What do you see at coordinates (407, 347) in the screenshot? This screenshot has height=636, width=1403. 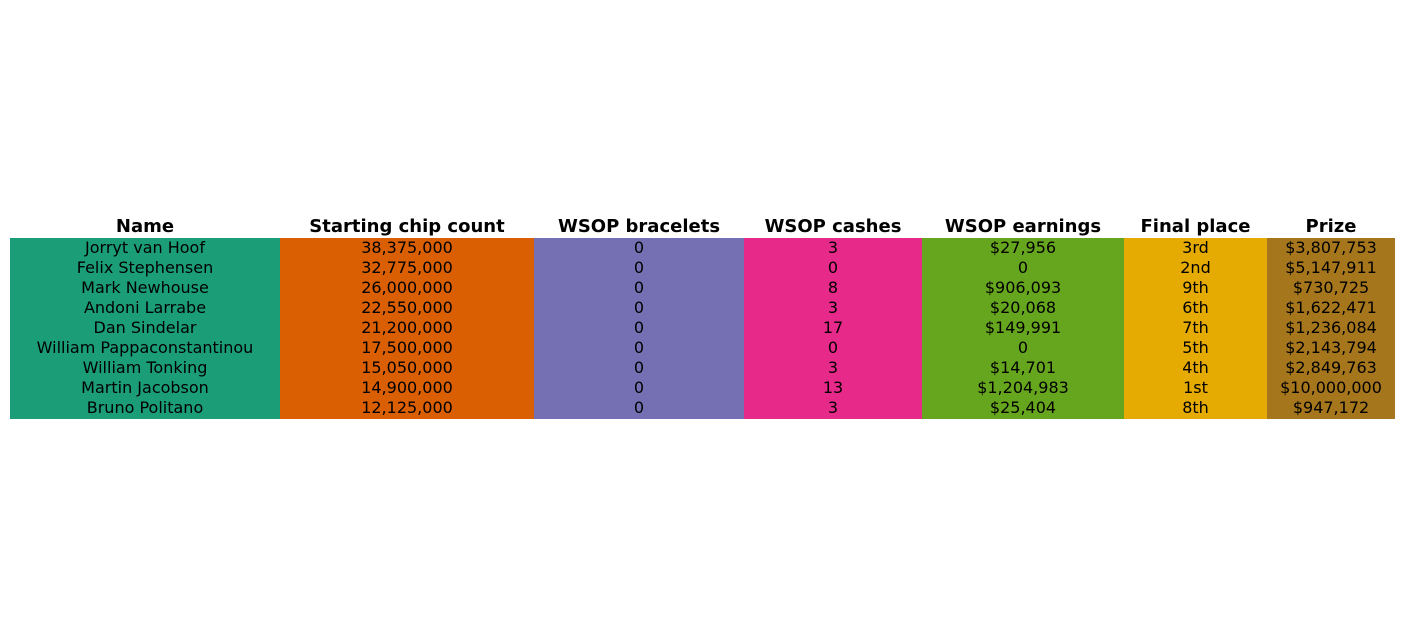 I see `table-cell: 17,500,000` at bounding box center [407, 347].